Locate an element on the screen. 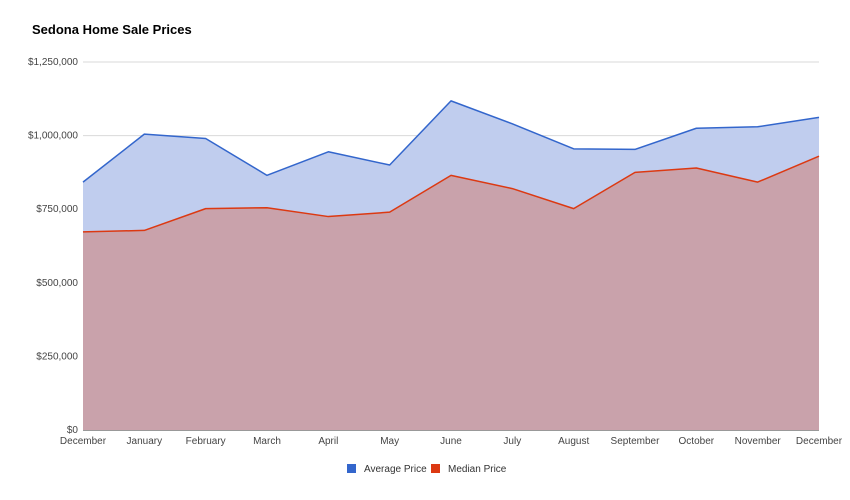 This screenshot has width=850, height=500. x-tick-label: September is located at coordinates (636, 441).